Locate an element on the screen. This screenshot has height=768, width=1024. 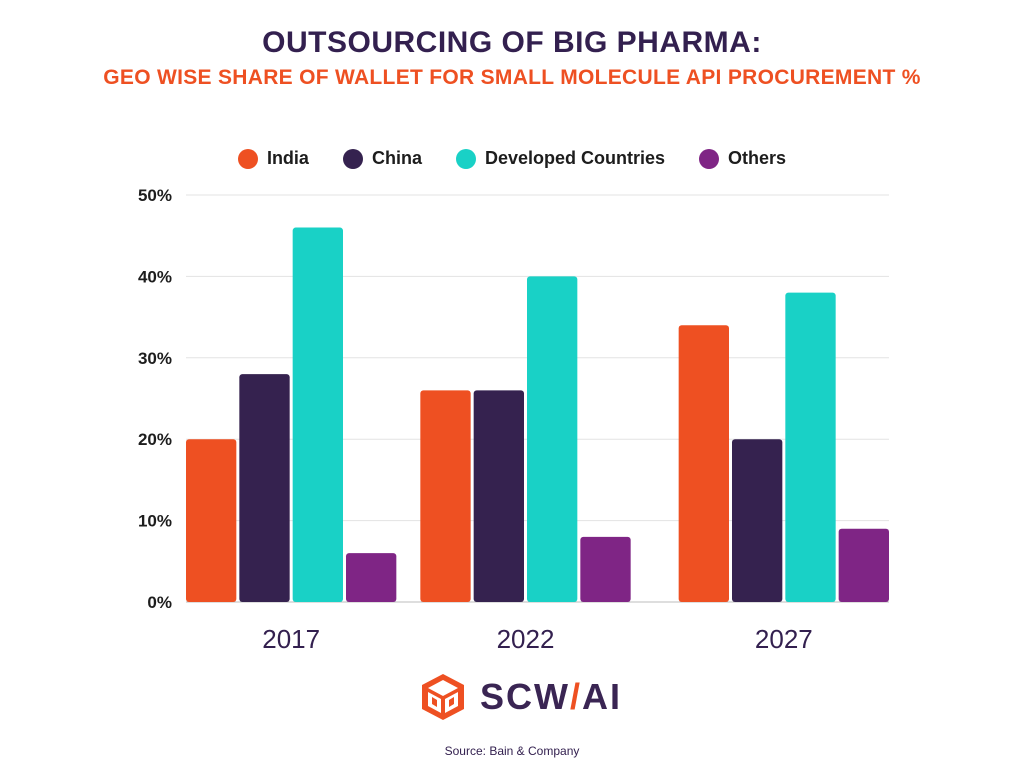
legend-swatch-developed-countries is located at coordinates (465, 158).